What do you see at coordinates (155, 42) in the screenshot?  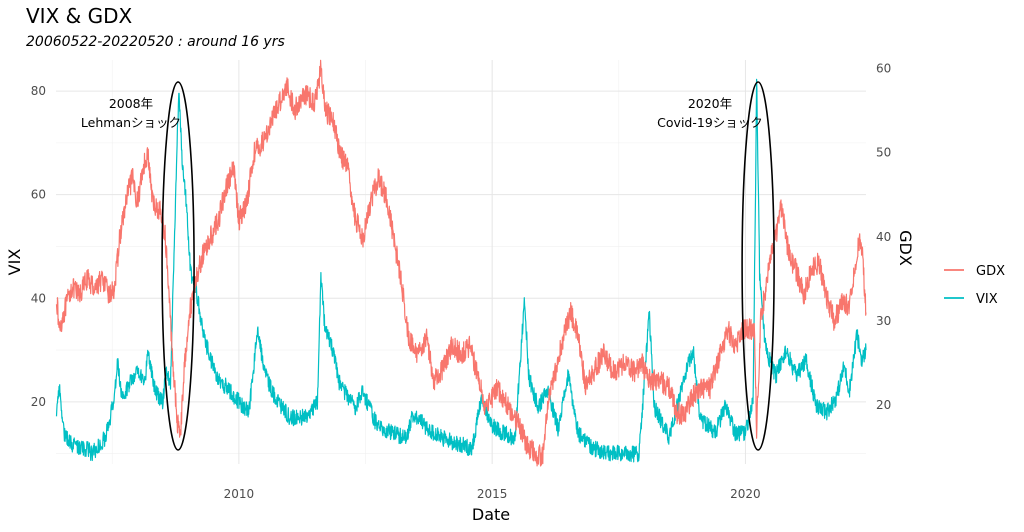 I see `chart-subtitle: 20060522-20220520 : around 16 yrs` at bounding box center [155, 42].